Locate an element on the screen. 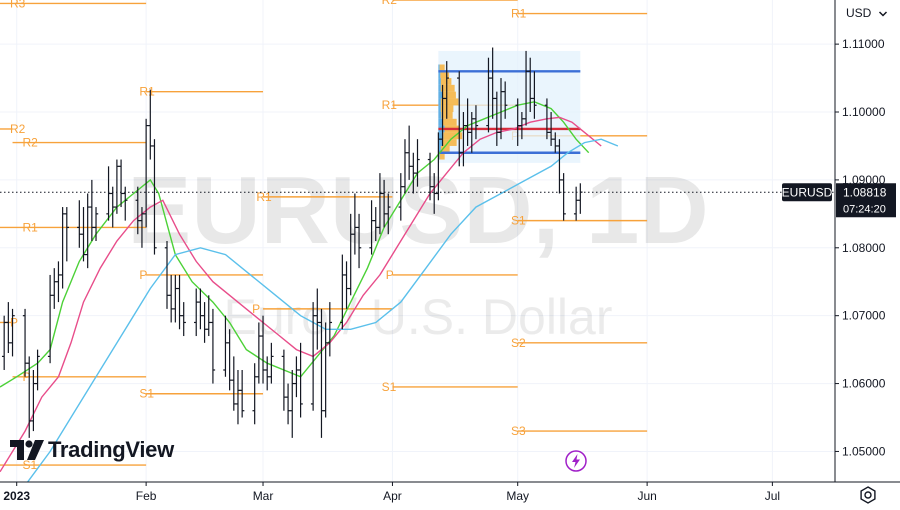 Image resolution: width=900 pixels, height=510 pixels. tradingview-logo: TradingView is located at coordinates (92, 450).